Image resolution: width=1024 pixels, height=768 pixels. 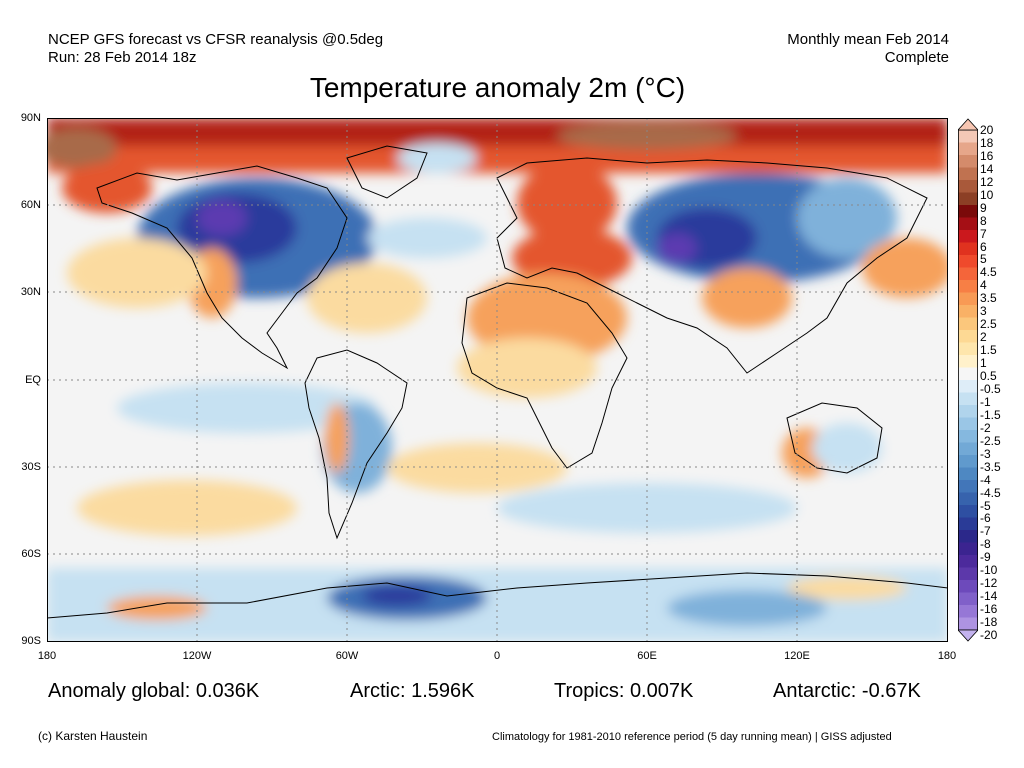 I want to click on sahara-warm, so click(x=527, y=368).